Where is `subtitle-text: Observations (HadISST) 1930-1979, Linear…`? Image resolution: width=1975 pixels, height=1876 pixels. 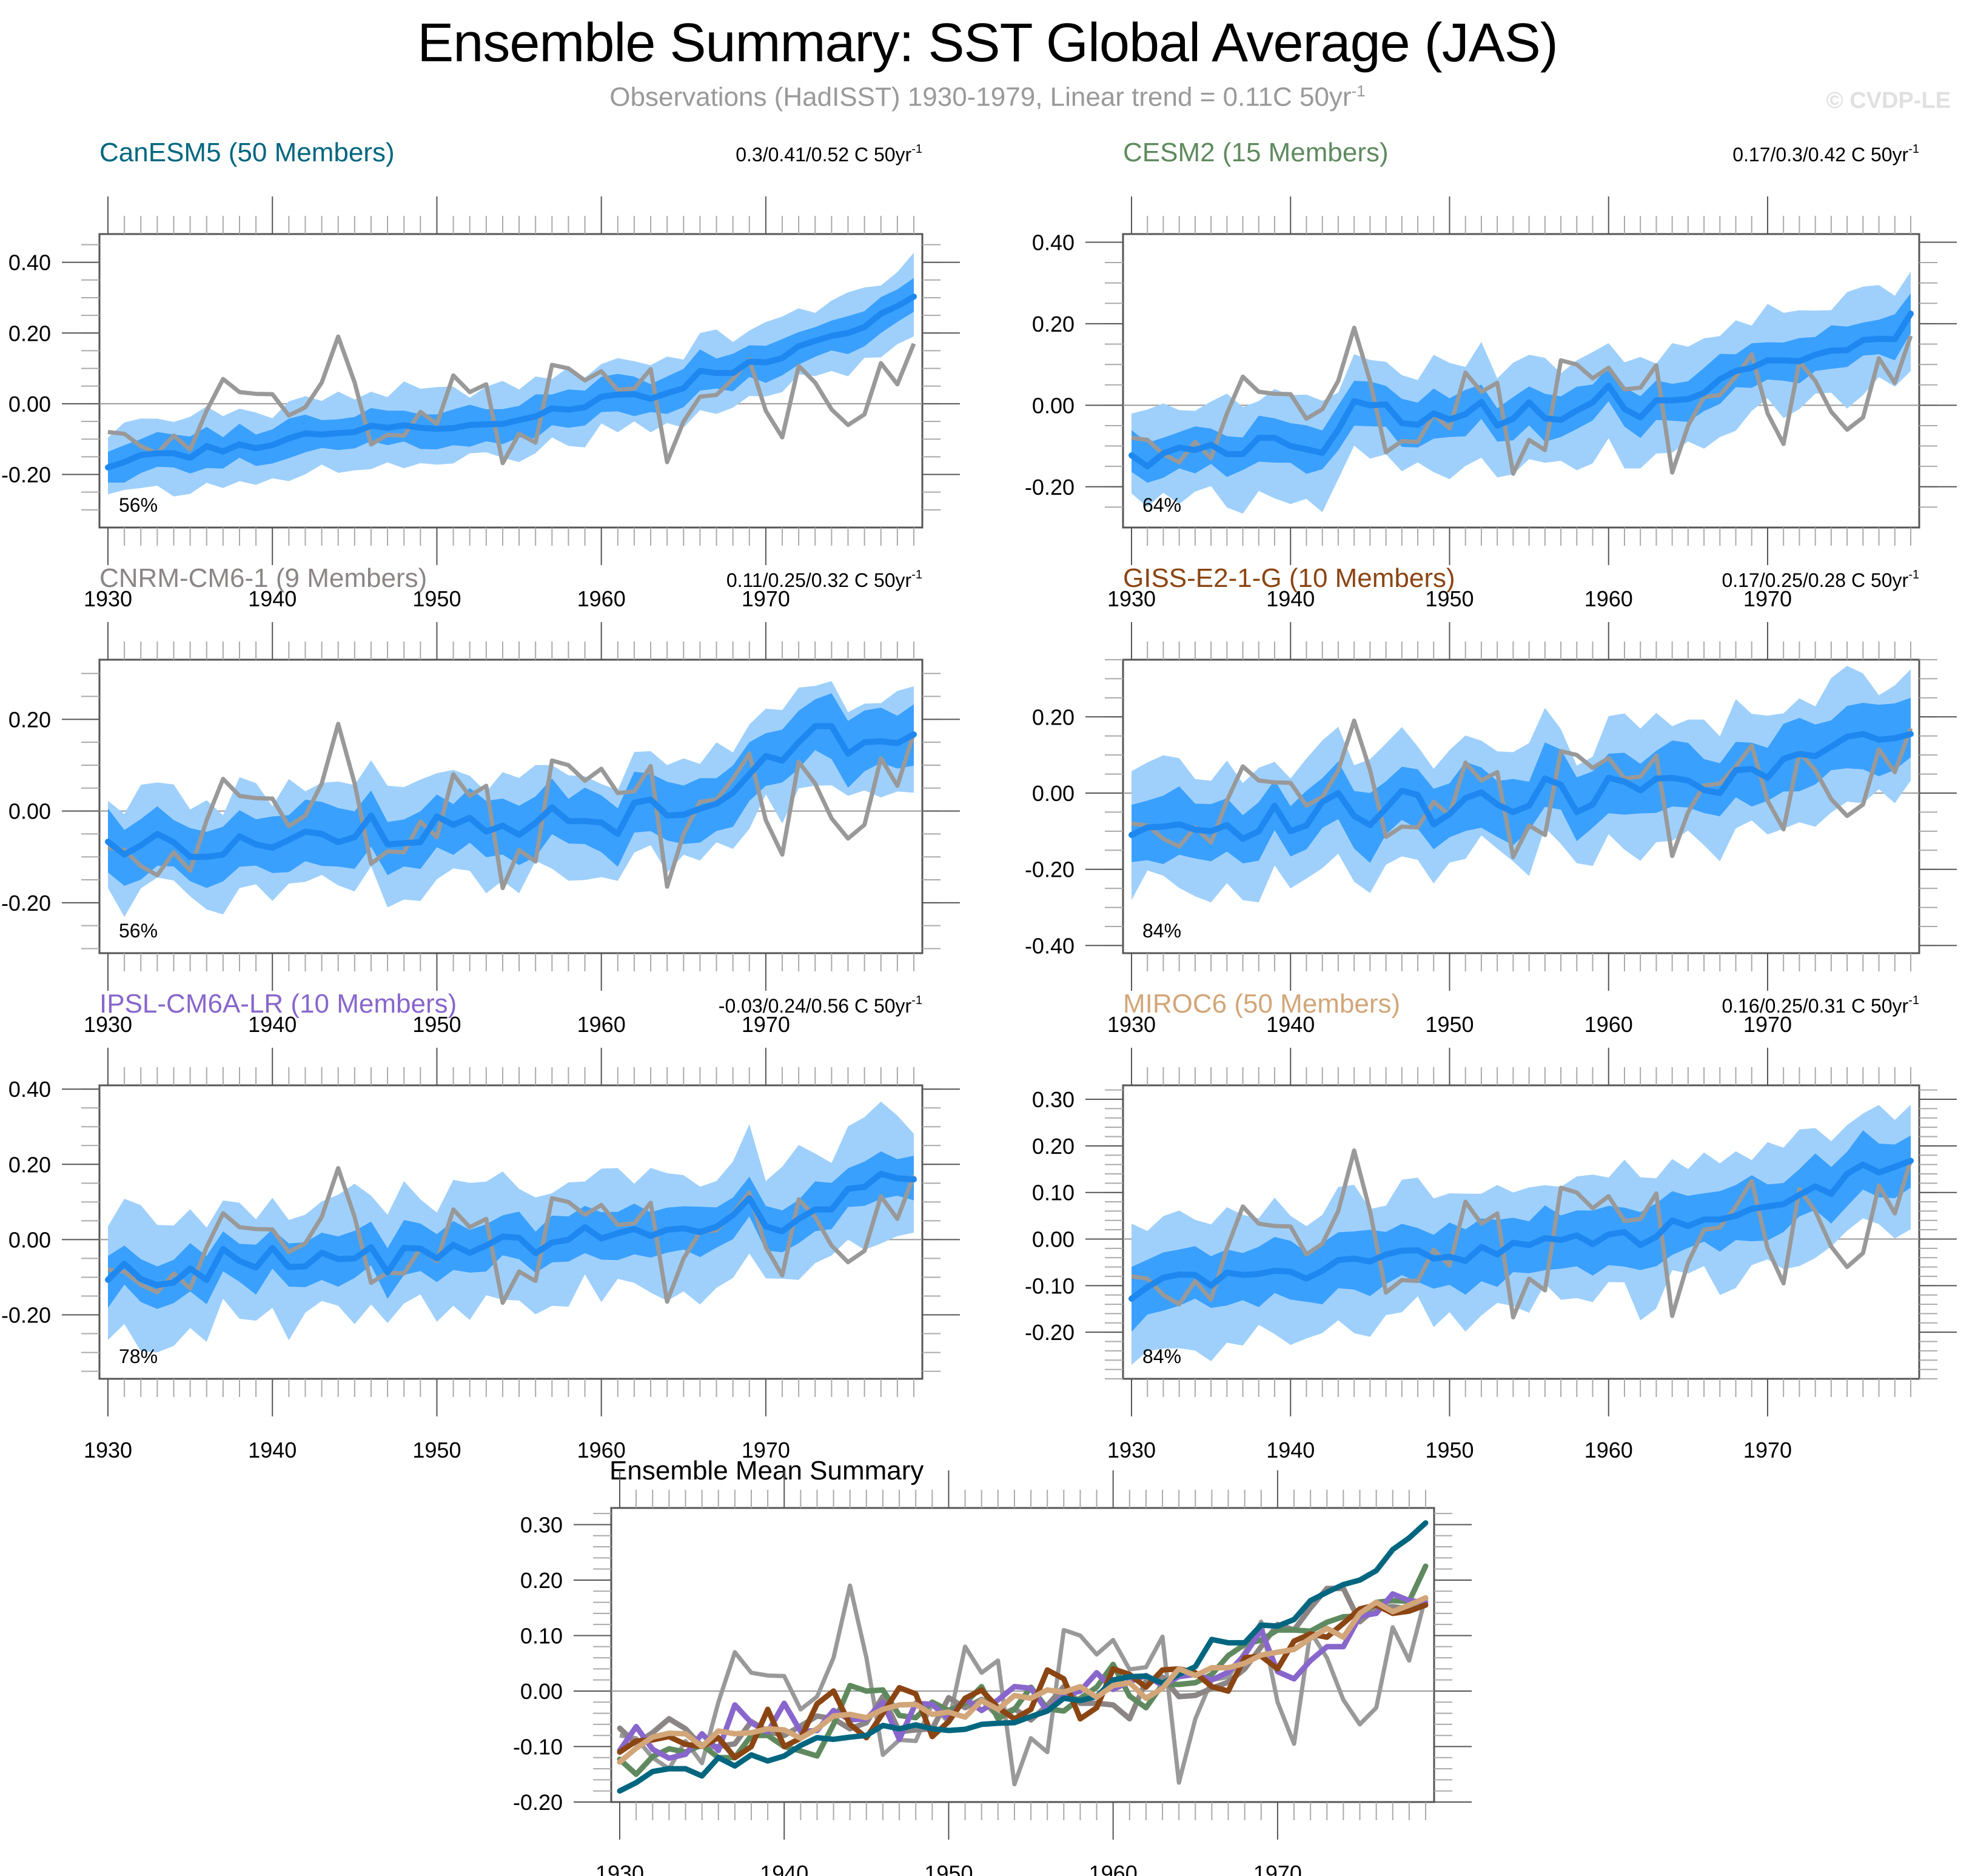
subtitle-text: Observations (HadISST) 1930-1979, Linear… is located at coordinates (981, 97).